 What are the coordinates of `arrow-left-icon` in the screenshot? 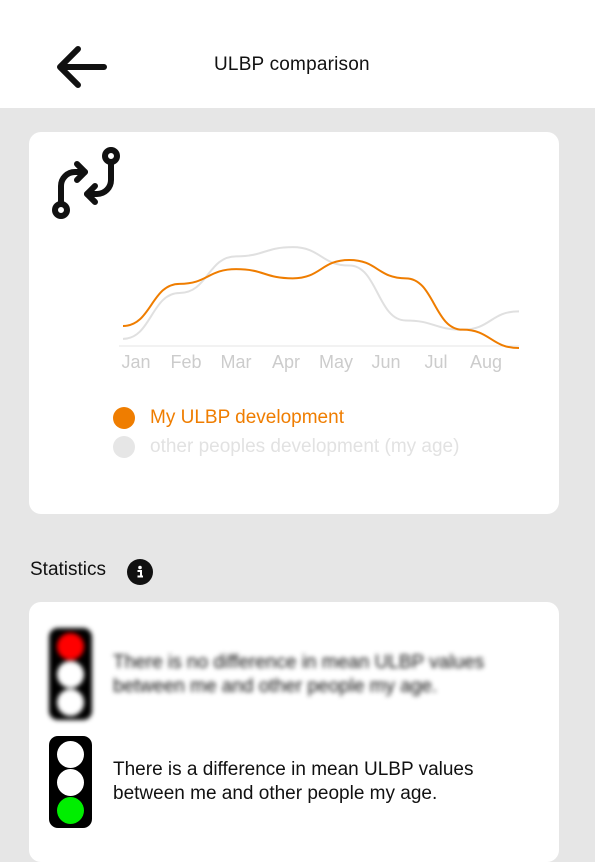 It's located at (82, 67).